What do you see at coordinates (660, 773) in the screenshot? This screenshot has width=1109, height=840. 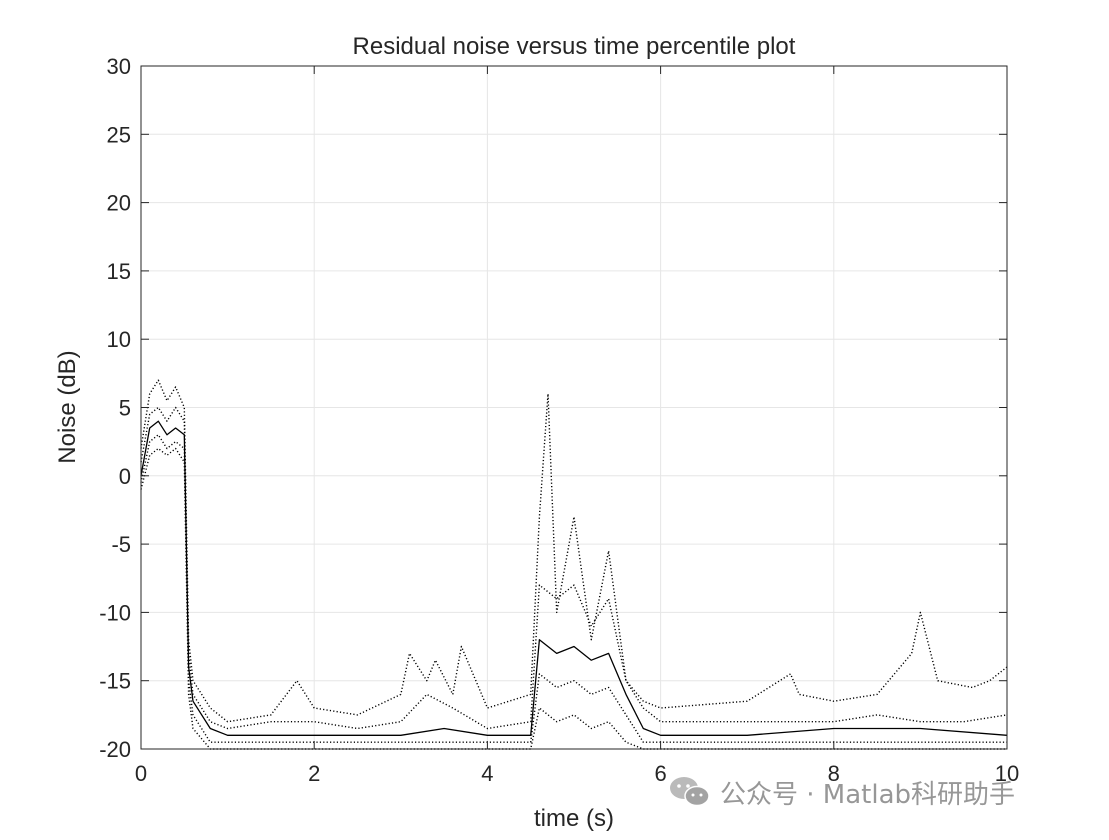 I see `x-tick-label: 6` at bounding box center [660, 773].